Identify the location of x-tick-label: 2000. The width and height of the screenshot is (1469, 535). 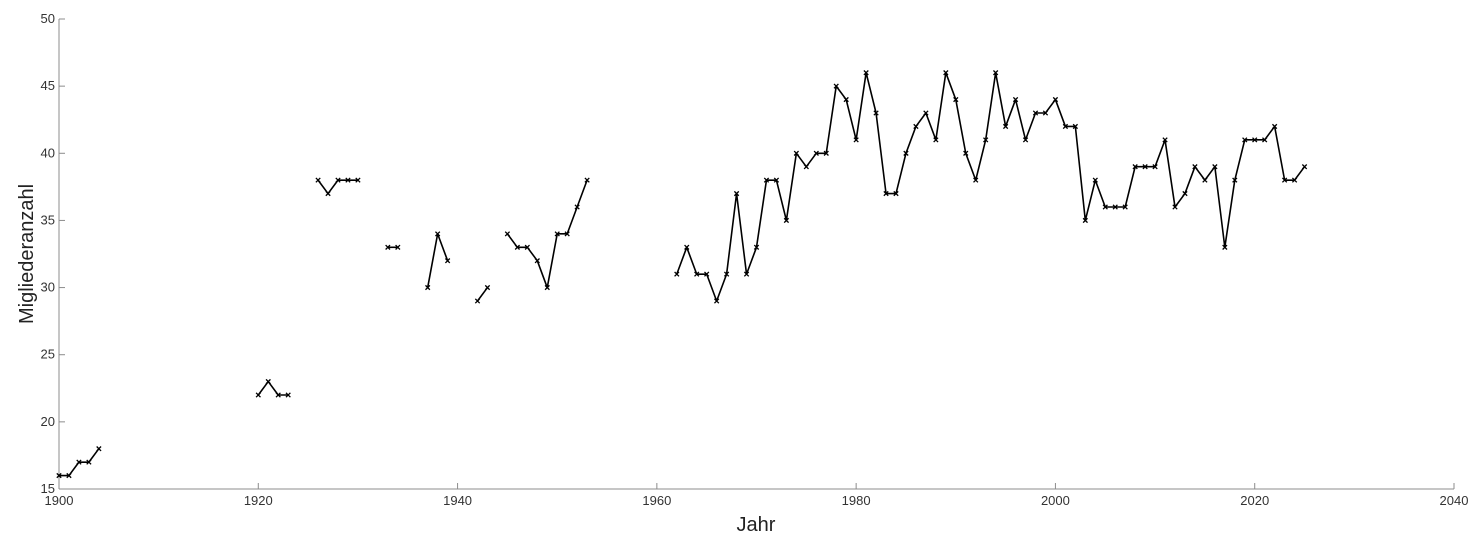
(1055, 500).